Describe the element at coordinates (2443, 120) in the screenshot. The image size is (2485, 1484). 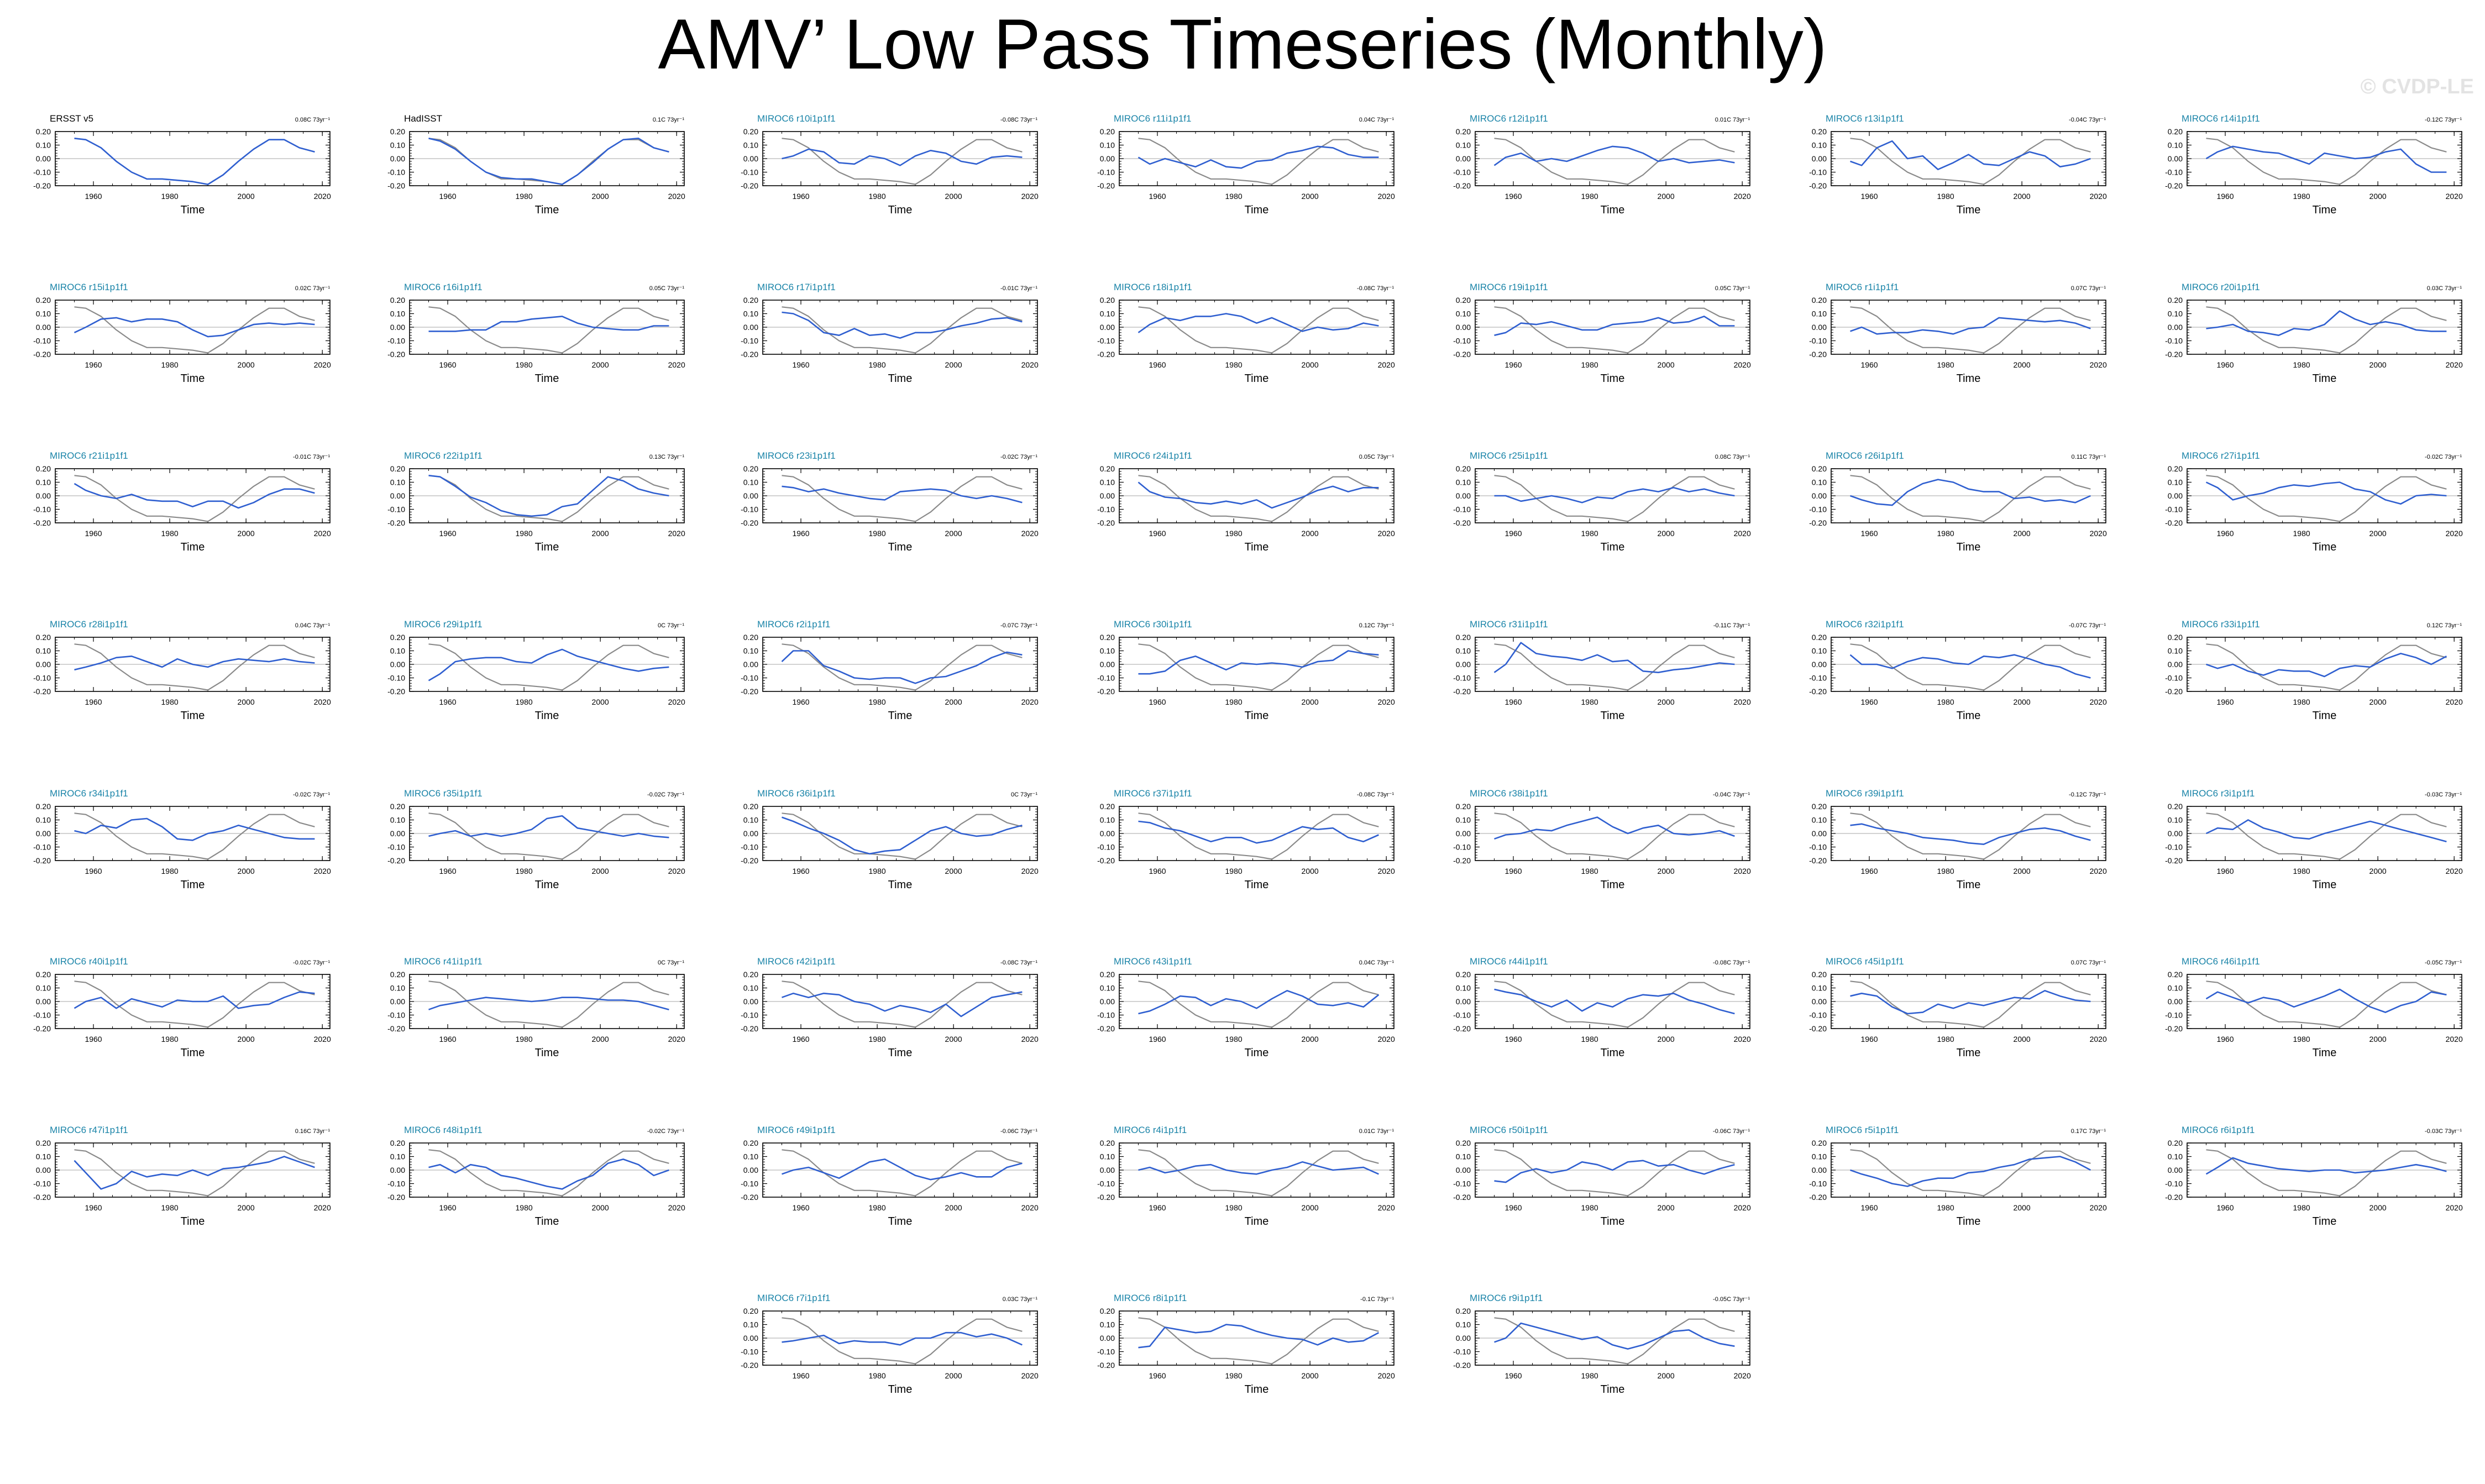
I see `panel-trend: -0.12C 73yr⁻¹` at that location.